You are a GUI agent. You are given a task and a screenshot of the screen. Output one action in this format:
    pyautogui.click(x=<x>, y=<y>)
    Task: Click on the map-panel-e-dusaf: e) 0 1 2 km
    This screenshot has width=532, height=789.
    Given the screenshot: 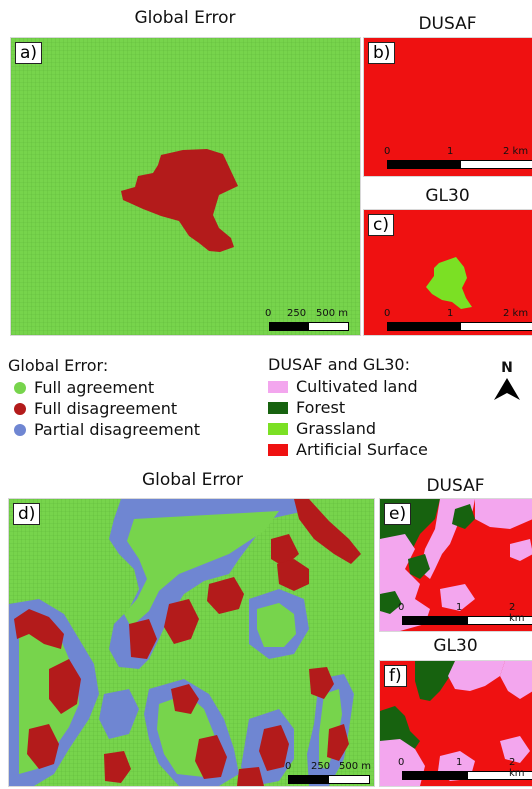 What is the action you would take?
    pyautogui.click(x=455, y=565)
    